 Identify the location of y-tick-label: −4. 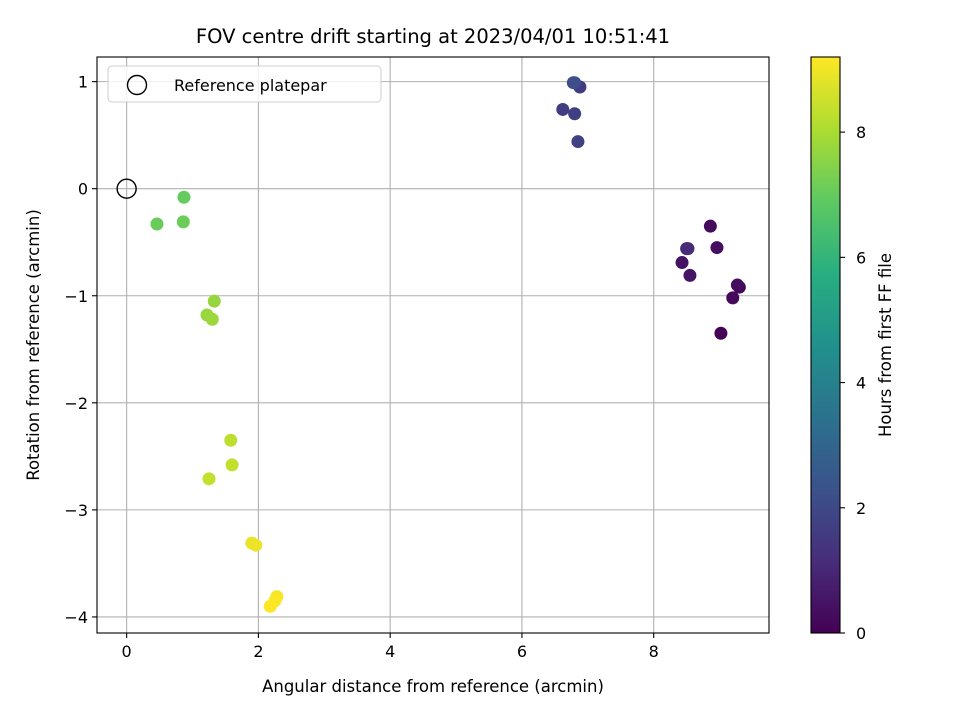
(76, 617).